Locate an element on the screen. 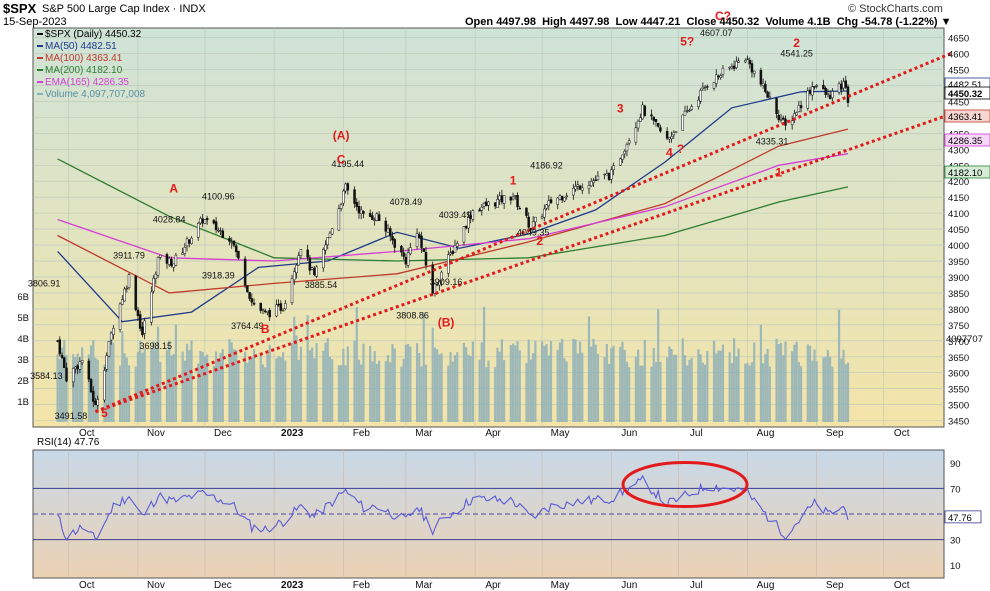 This screenshot has height=591, width=990. legend-label: EMA(165) 4286.35 is located at coordinates (87, 82).